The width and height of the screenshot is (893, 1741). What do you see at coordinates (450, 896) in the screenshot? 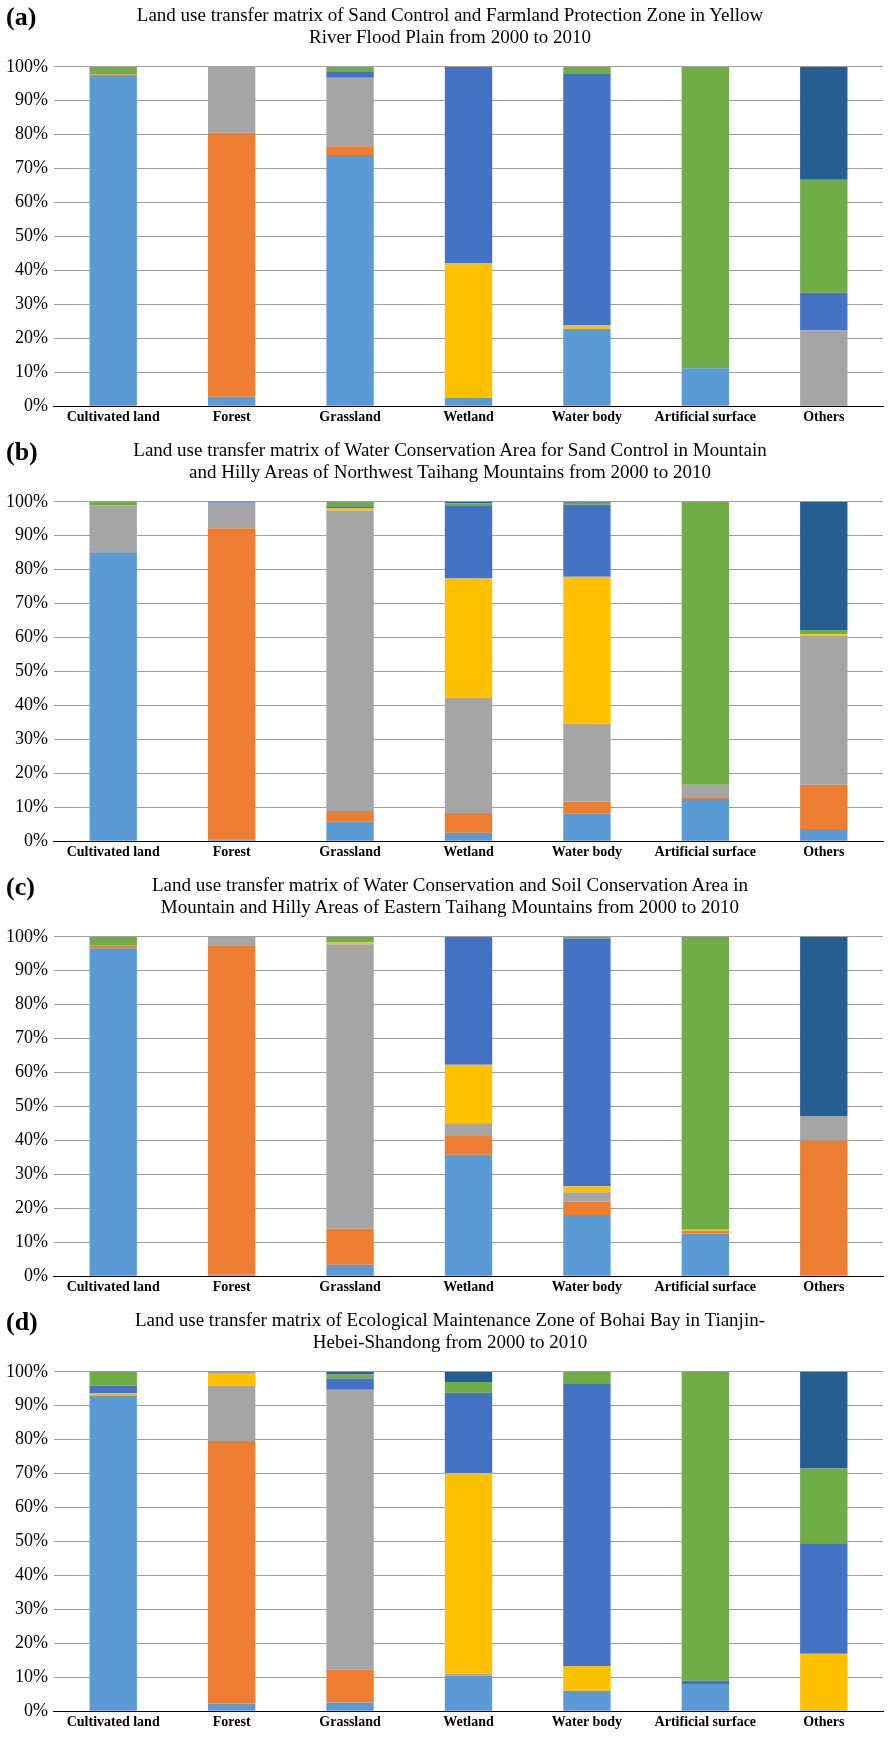
I see `chart-title: Land use transfer matrix of Water Conservation and Soil Conservation Area in Mountain and Hilly Areas of Eastern Taihang Mountains from 2000 to 2010` at bounding box center [450, 896].